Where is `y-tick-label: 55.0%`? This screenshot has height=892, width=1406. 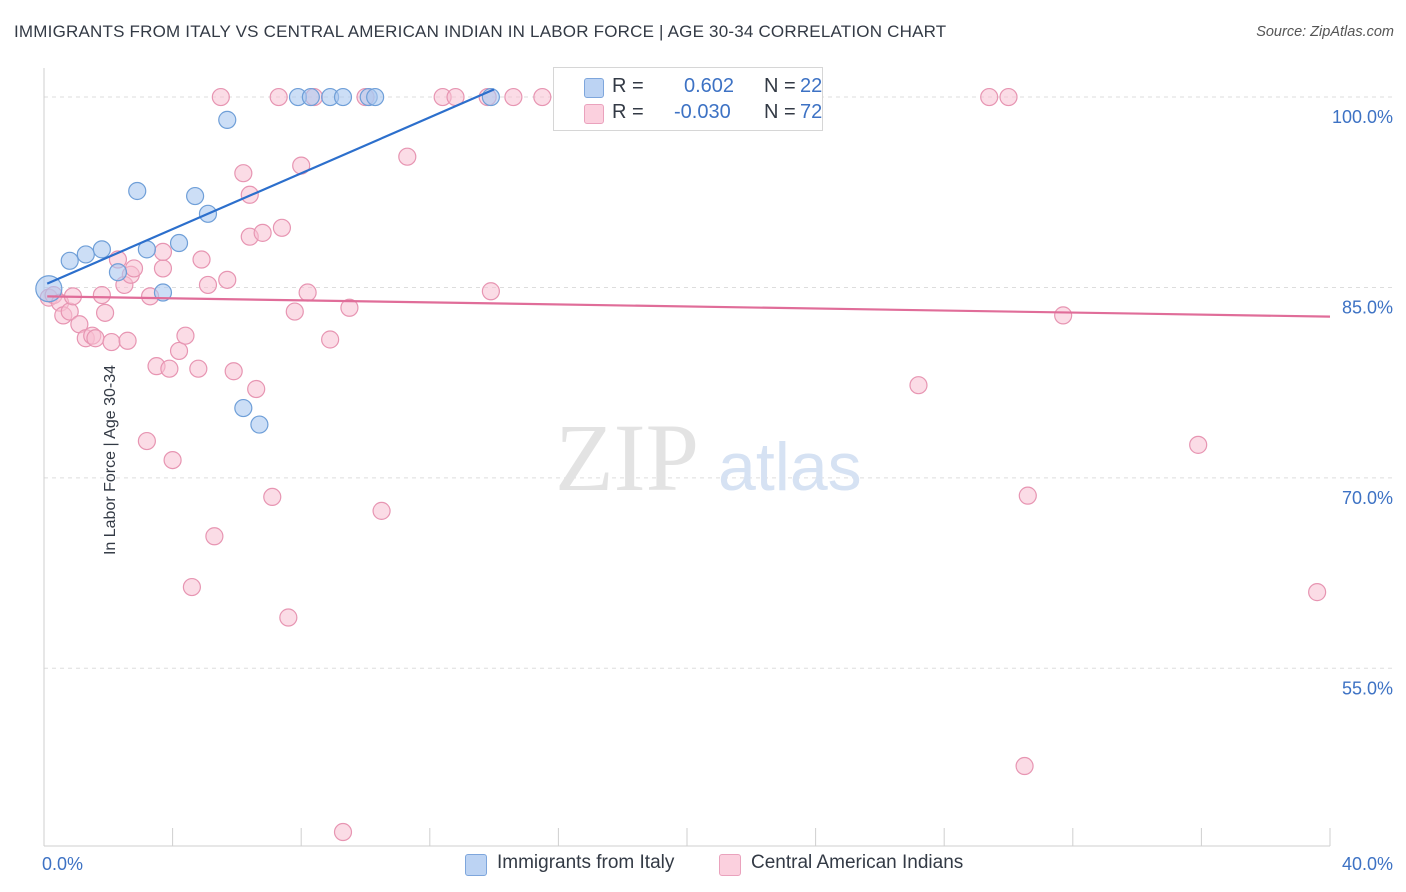 y-tick-label: 55.0% is located at coordinates (1367, 688).